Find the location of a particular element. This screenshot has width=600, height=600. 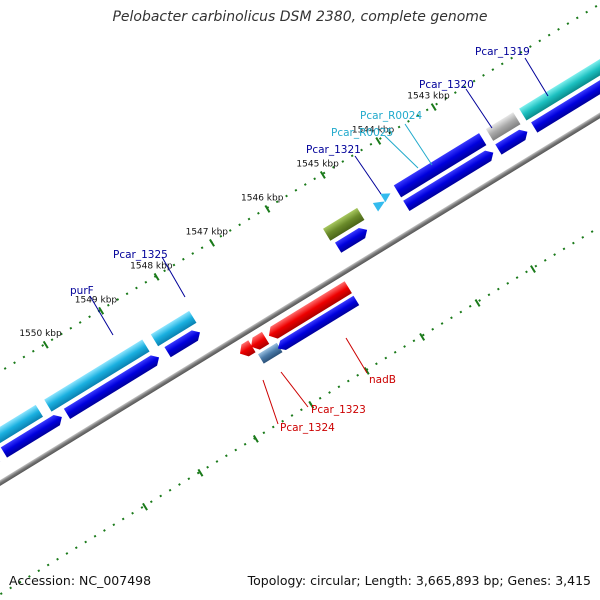

tick-label: 1549 kbp is located at coordinates (96, 300).